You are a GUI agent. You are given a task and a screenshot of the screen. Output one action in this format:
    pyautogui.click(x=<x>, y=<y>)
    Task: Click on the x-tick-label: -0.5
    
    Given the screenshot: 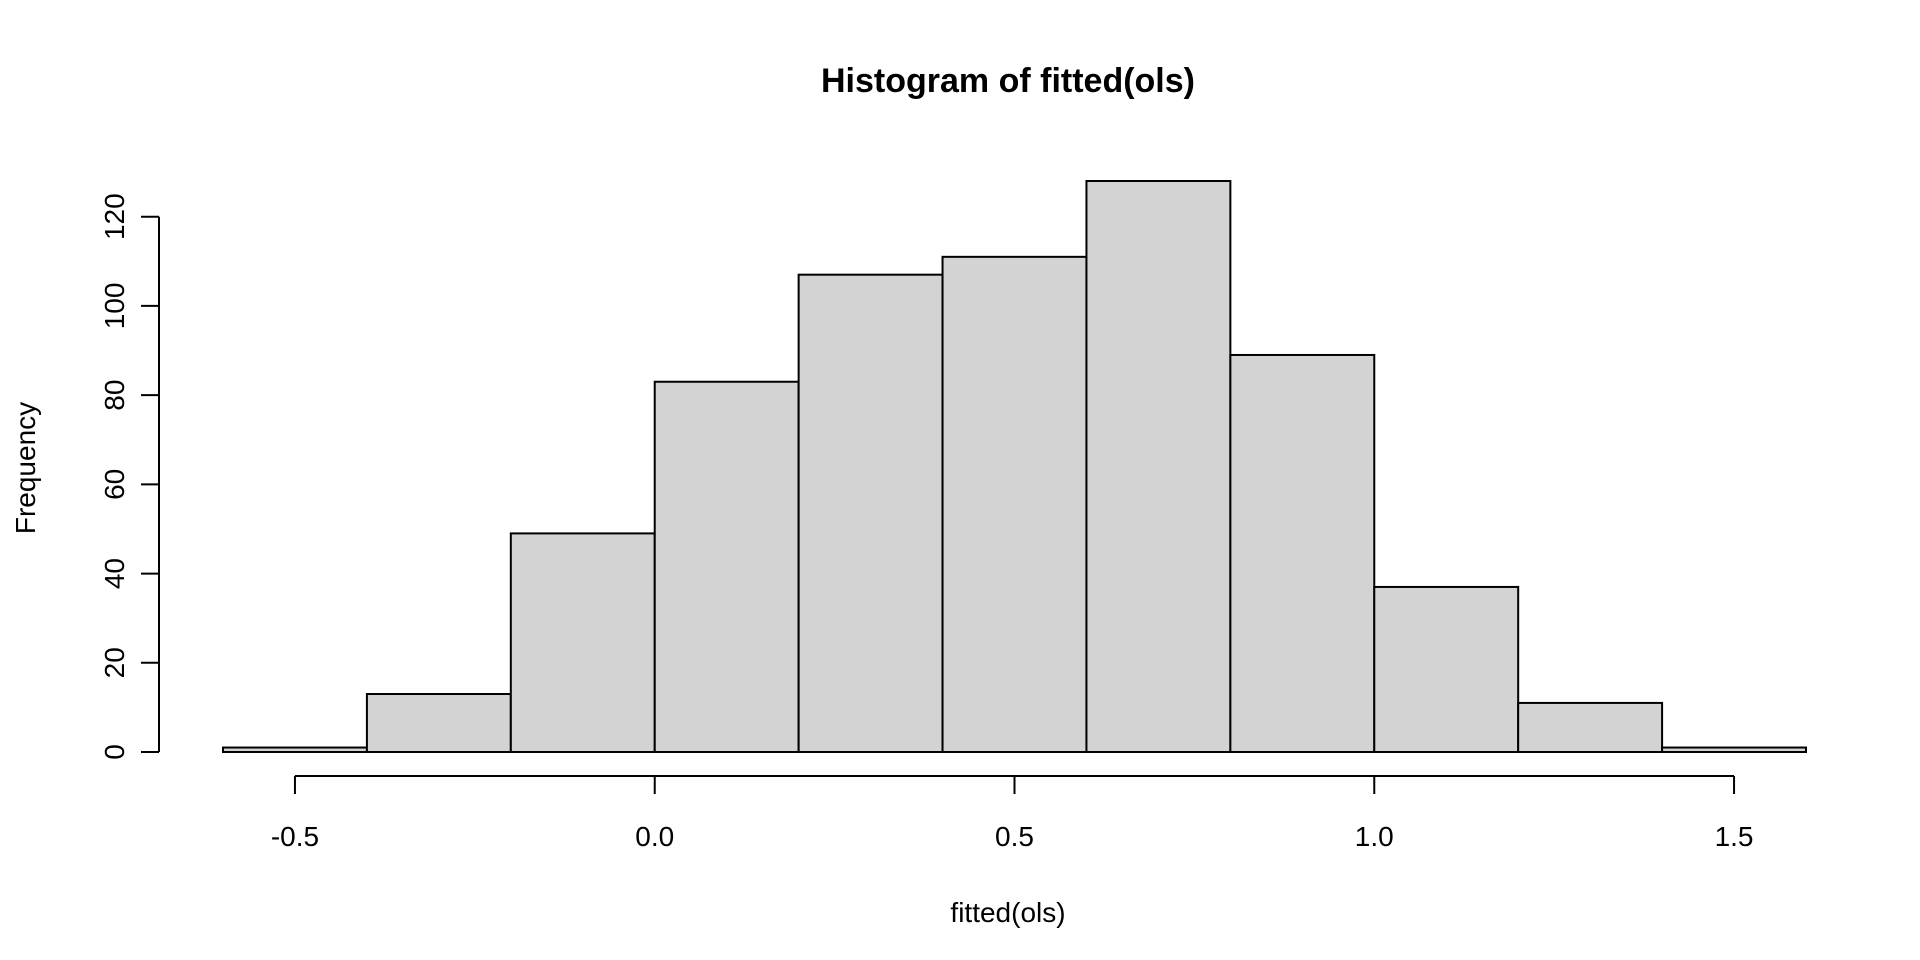 What is the action you would take?
    pyautogui.click(x=295, y=836)
    